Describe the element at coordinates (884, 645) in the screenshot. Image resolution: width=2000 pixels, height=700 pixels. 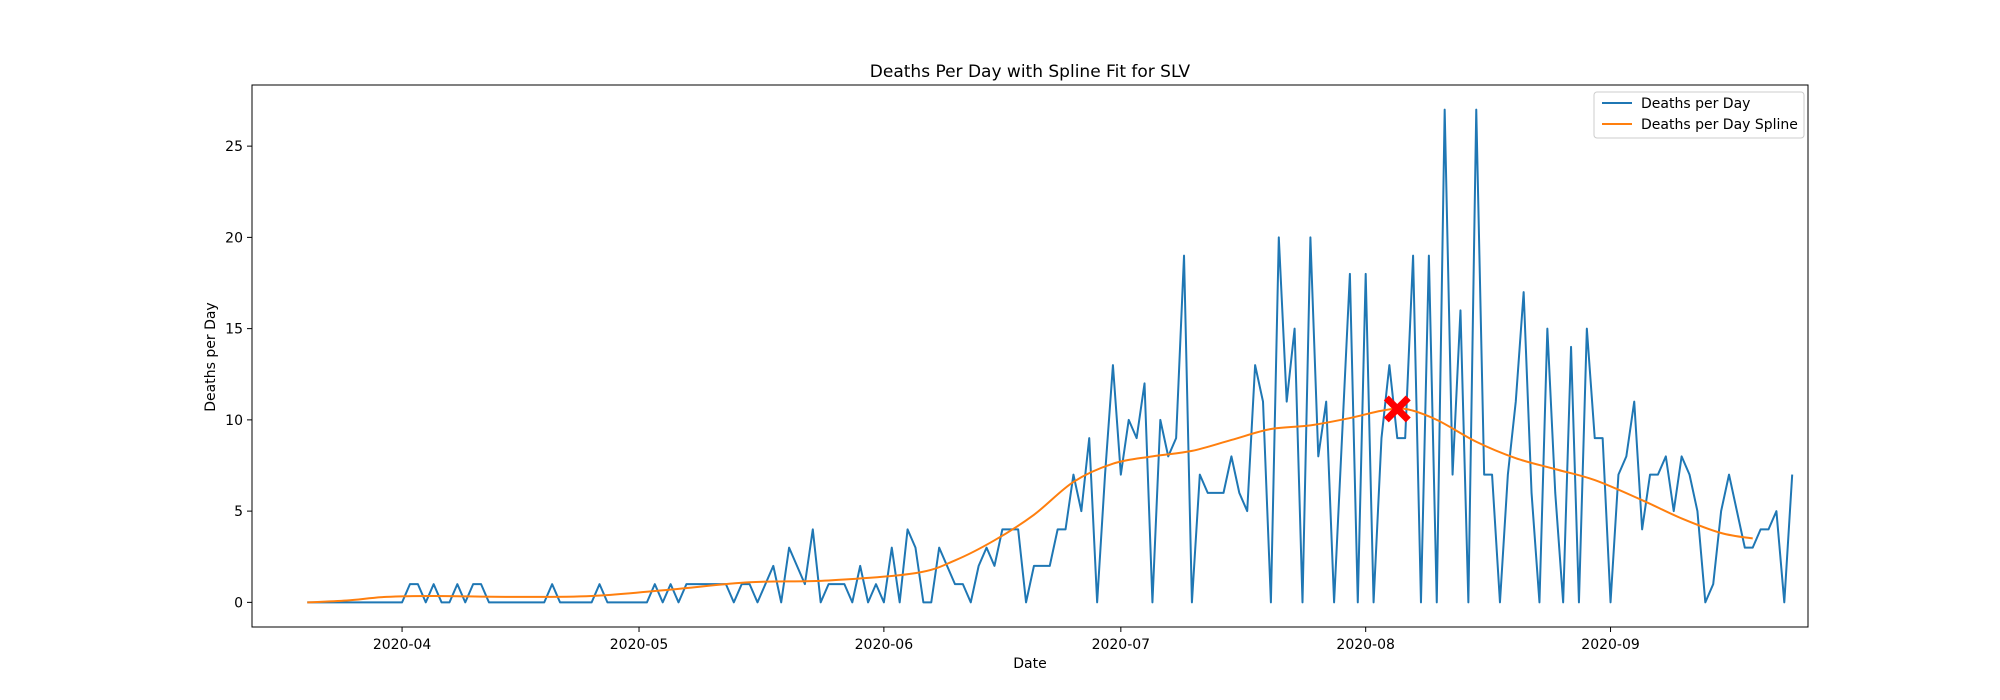
I see `x-tick-label: 2020-06` at that location.